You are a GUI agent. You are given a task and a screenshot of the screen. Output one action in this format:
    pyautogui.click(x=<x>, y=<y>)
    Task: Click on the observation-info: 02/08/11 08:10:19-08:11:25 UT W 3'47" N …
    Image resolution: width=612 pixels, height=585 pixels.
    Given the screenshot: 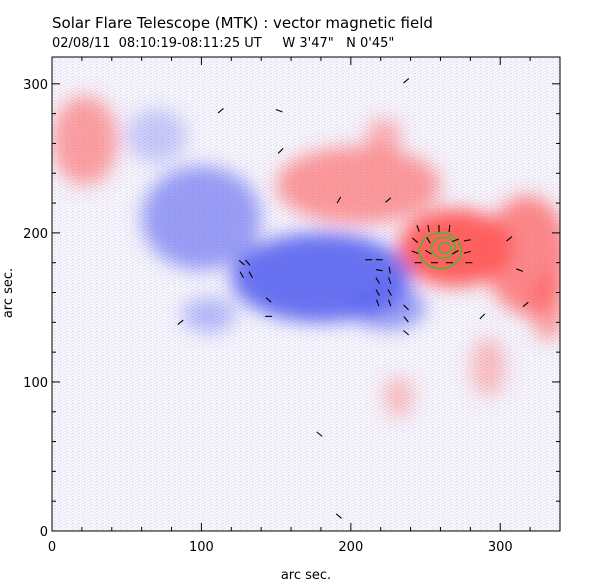 What is the action you would take?
    pyautogui.click(x=223, y=43)
    